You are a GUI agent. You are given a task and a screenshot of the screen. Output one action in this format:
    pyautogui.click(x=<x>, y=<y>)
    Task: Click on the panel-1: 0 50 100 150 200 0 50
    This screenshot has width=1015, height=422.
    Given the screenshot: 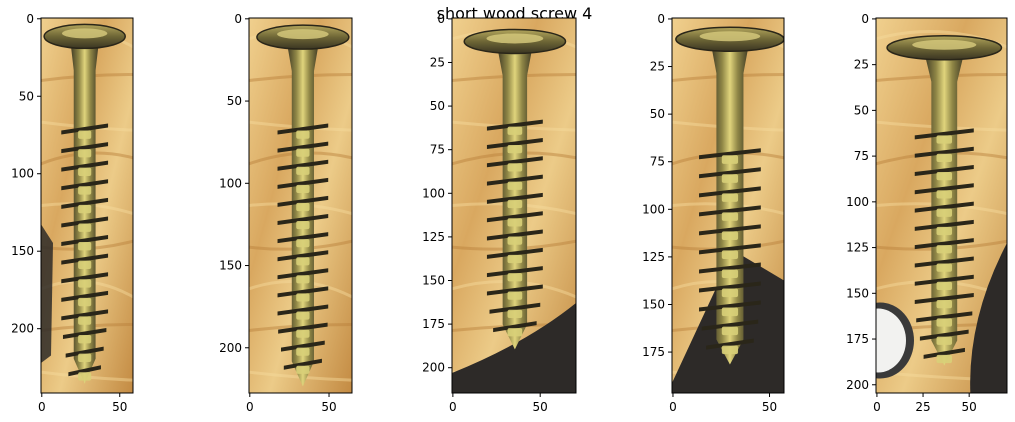 What is the action you would take?
    pyautogui.click(x=72, y=213)
    